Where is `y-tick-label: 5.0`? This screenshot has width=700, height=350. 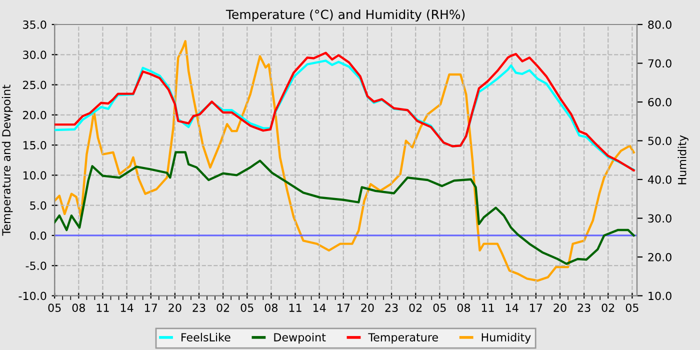 y-tick-label: 5.0 is located at coordinates (38, 205).